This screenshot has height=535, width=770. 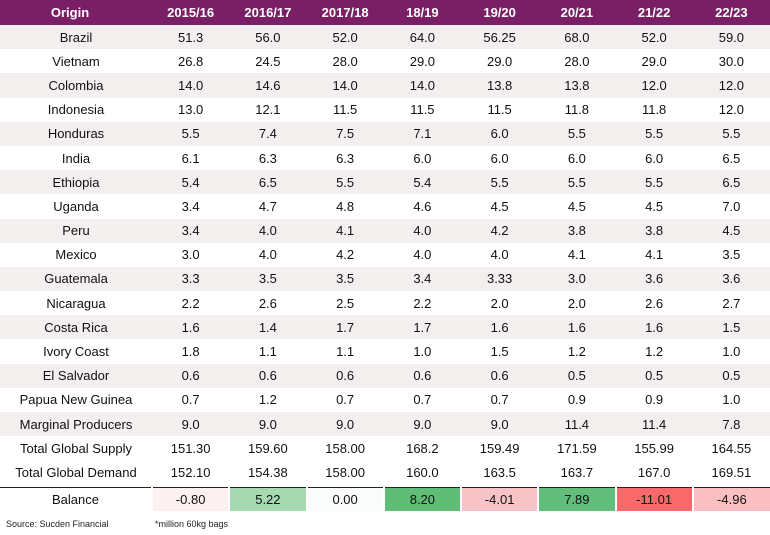 What do you see at coordinates (191, 158) in the screenshot?
I see `table-row-value: 6.1` at bounding box center [191, 158].